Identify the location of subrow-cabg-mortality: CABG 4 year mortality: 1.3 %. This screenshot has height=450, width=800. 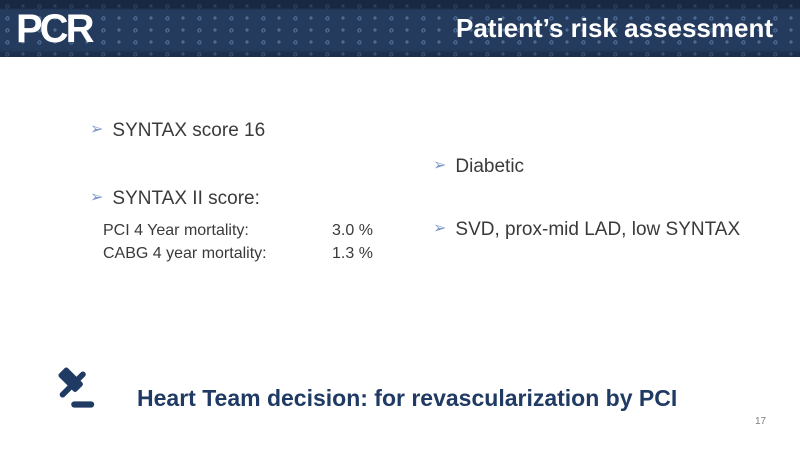
(238, 253).